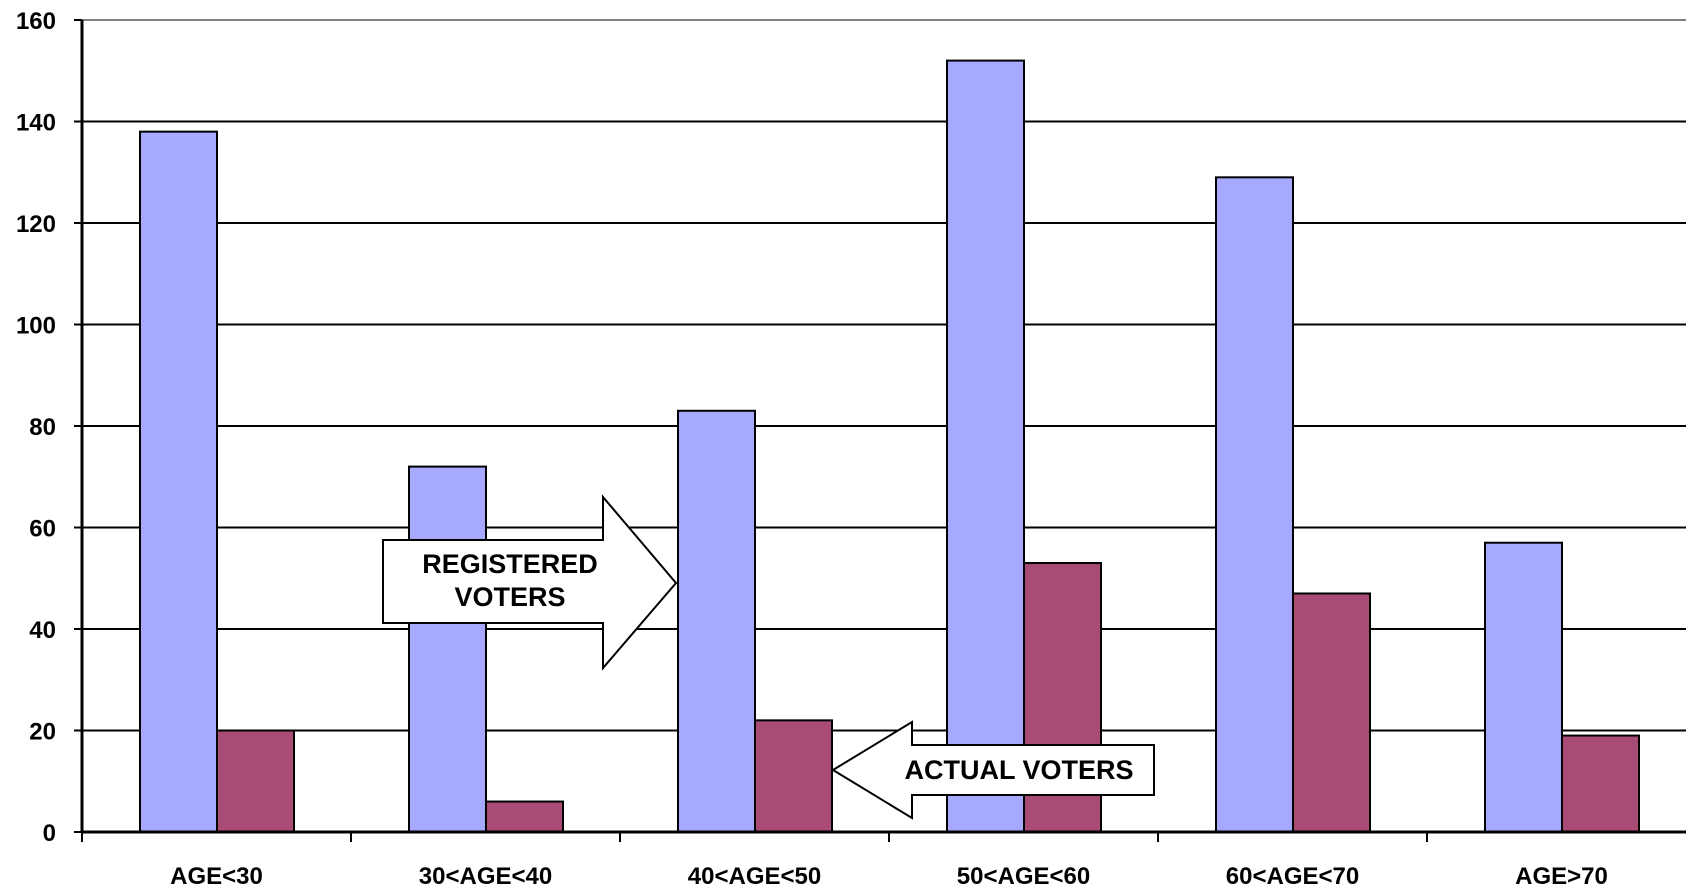 The width and height of the screenshot is (1686, 892). I want to click on y-tick-label: 100, so click(36, 326).